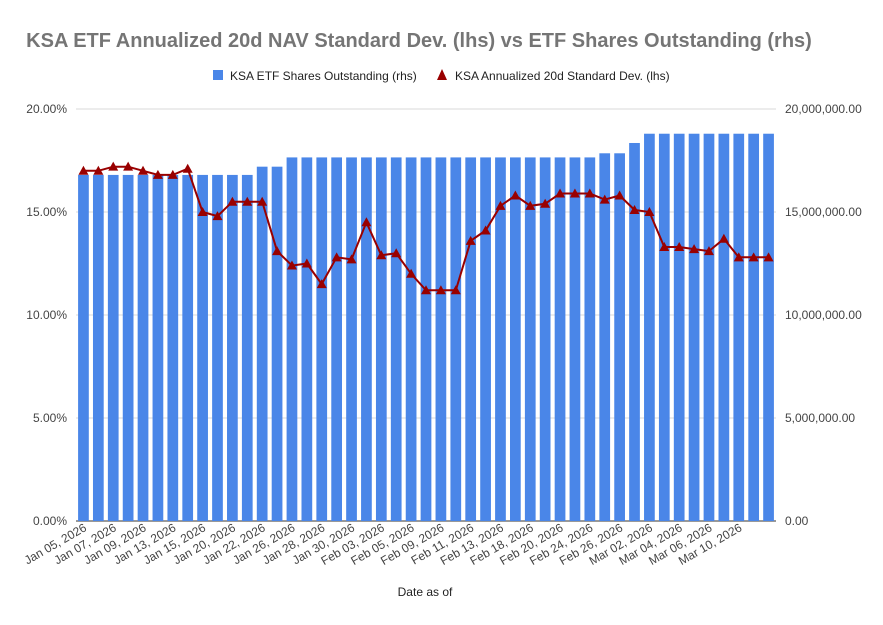 This screenshot has width=883, height=625. What do you see at coordinates (823, 315) in the screenshot?
I see `y-right-tick-label: 10,000,000.00` at bounding box center [823, 315].